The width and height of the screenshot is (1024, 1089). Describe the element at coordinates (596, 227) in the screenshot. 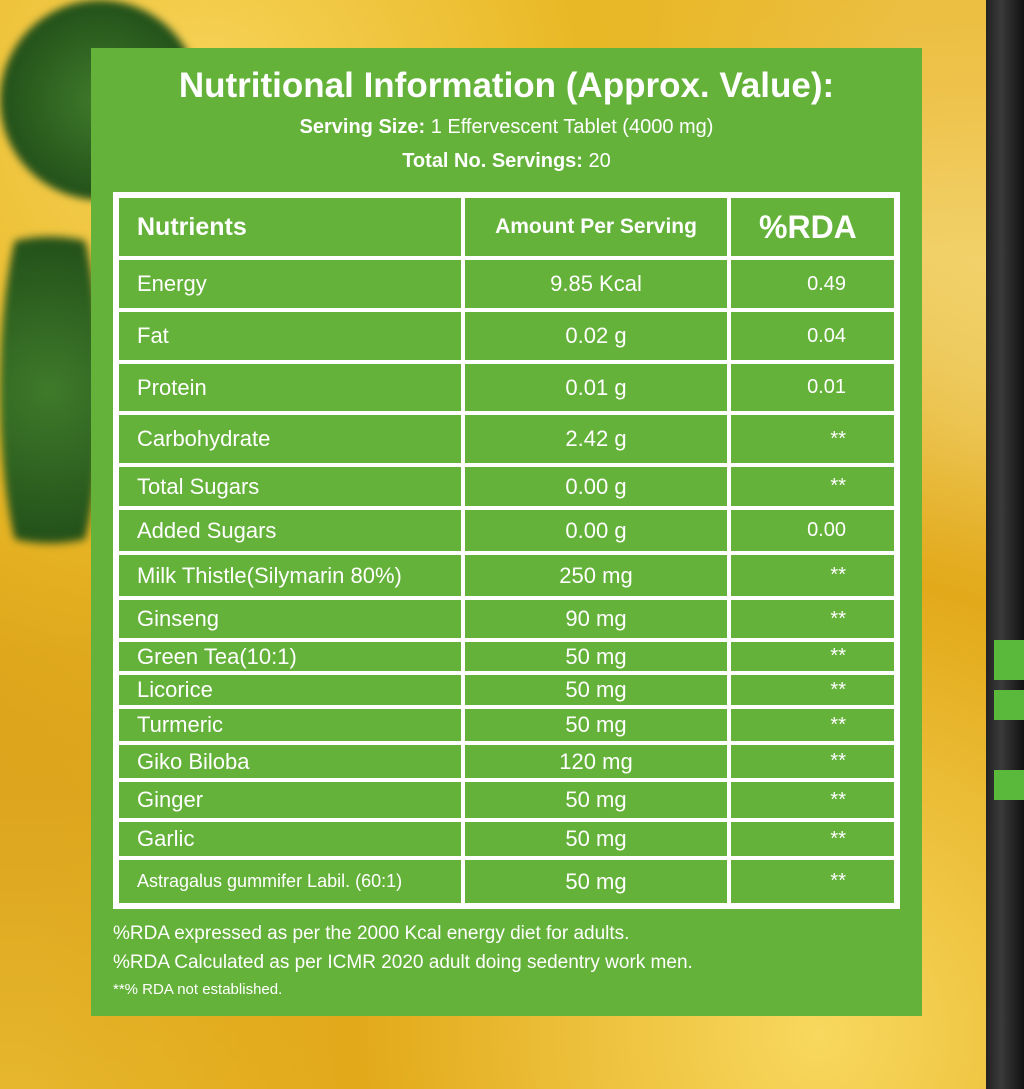

I see `header-amount: Amount Per Serving` at that location.